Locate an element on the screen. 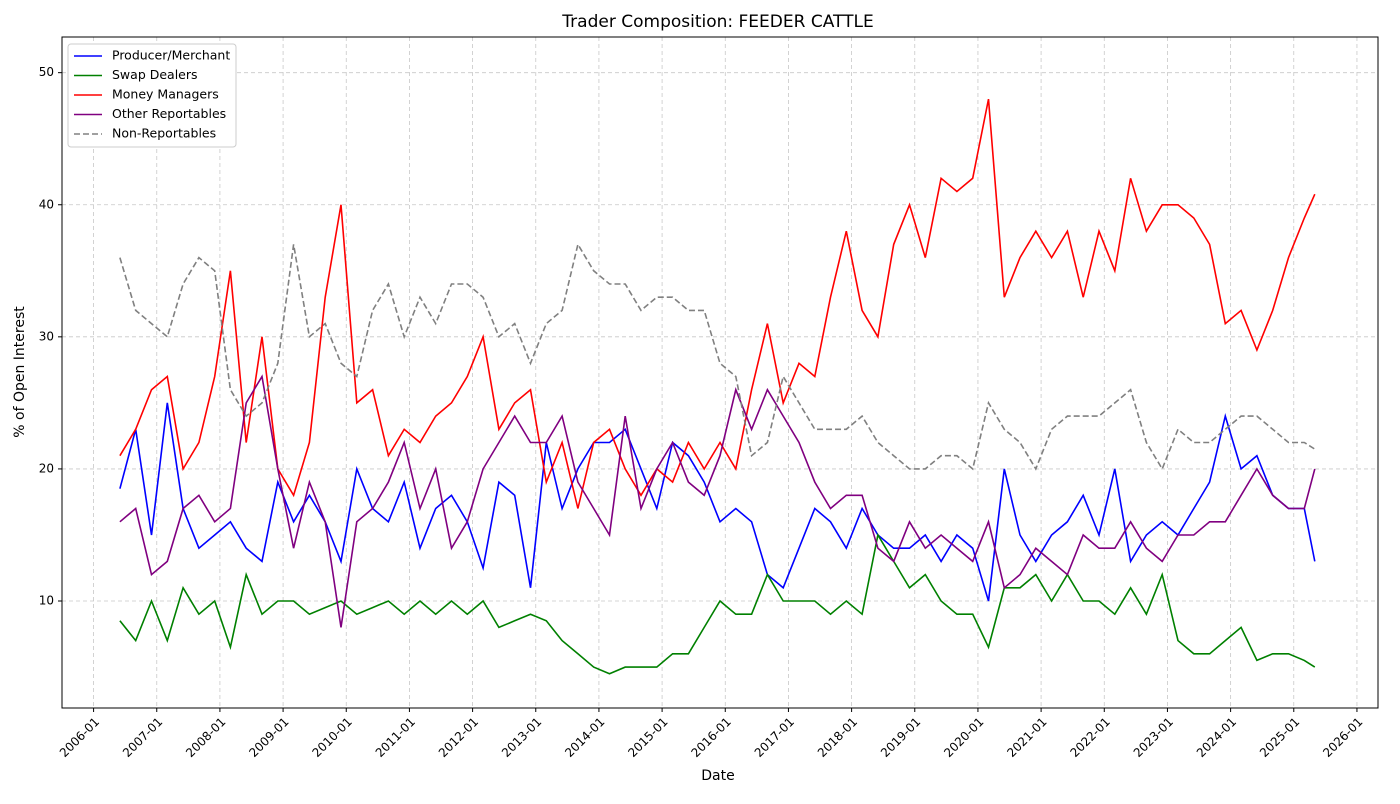 This screenshot has width=1400, height=804. legend-box is located at coordinates (152, 95).